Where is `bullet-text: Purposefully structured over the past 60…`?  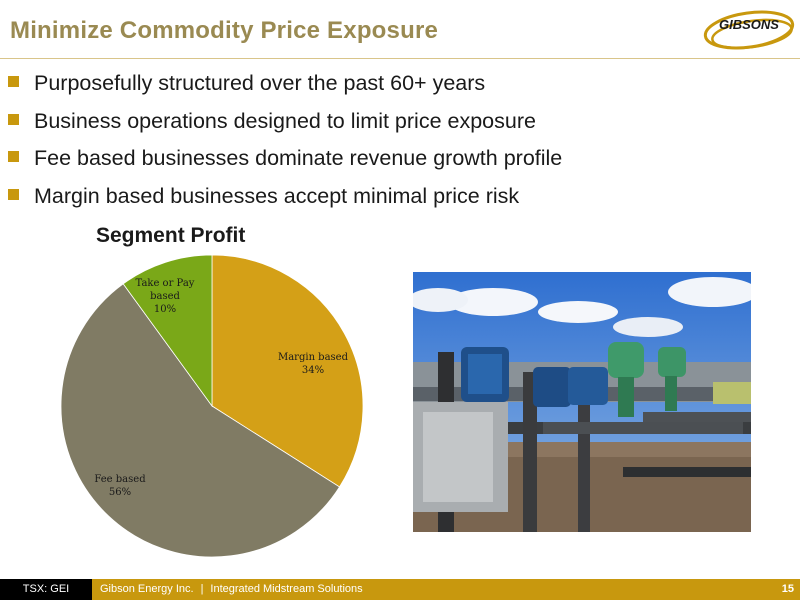 bullet-text: Purposefully structured over the past 60… is located at coordinates (260, 83).